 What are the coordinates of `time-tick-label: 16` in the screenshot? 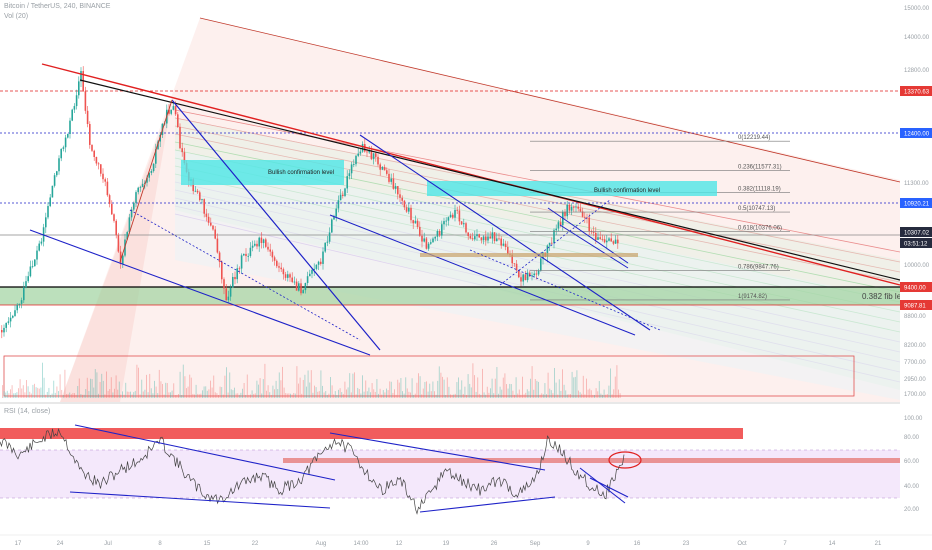 It's located at (637, 544).